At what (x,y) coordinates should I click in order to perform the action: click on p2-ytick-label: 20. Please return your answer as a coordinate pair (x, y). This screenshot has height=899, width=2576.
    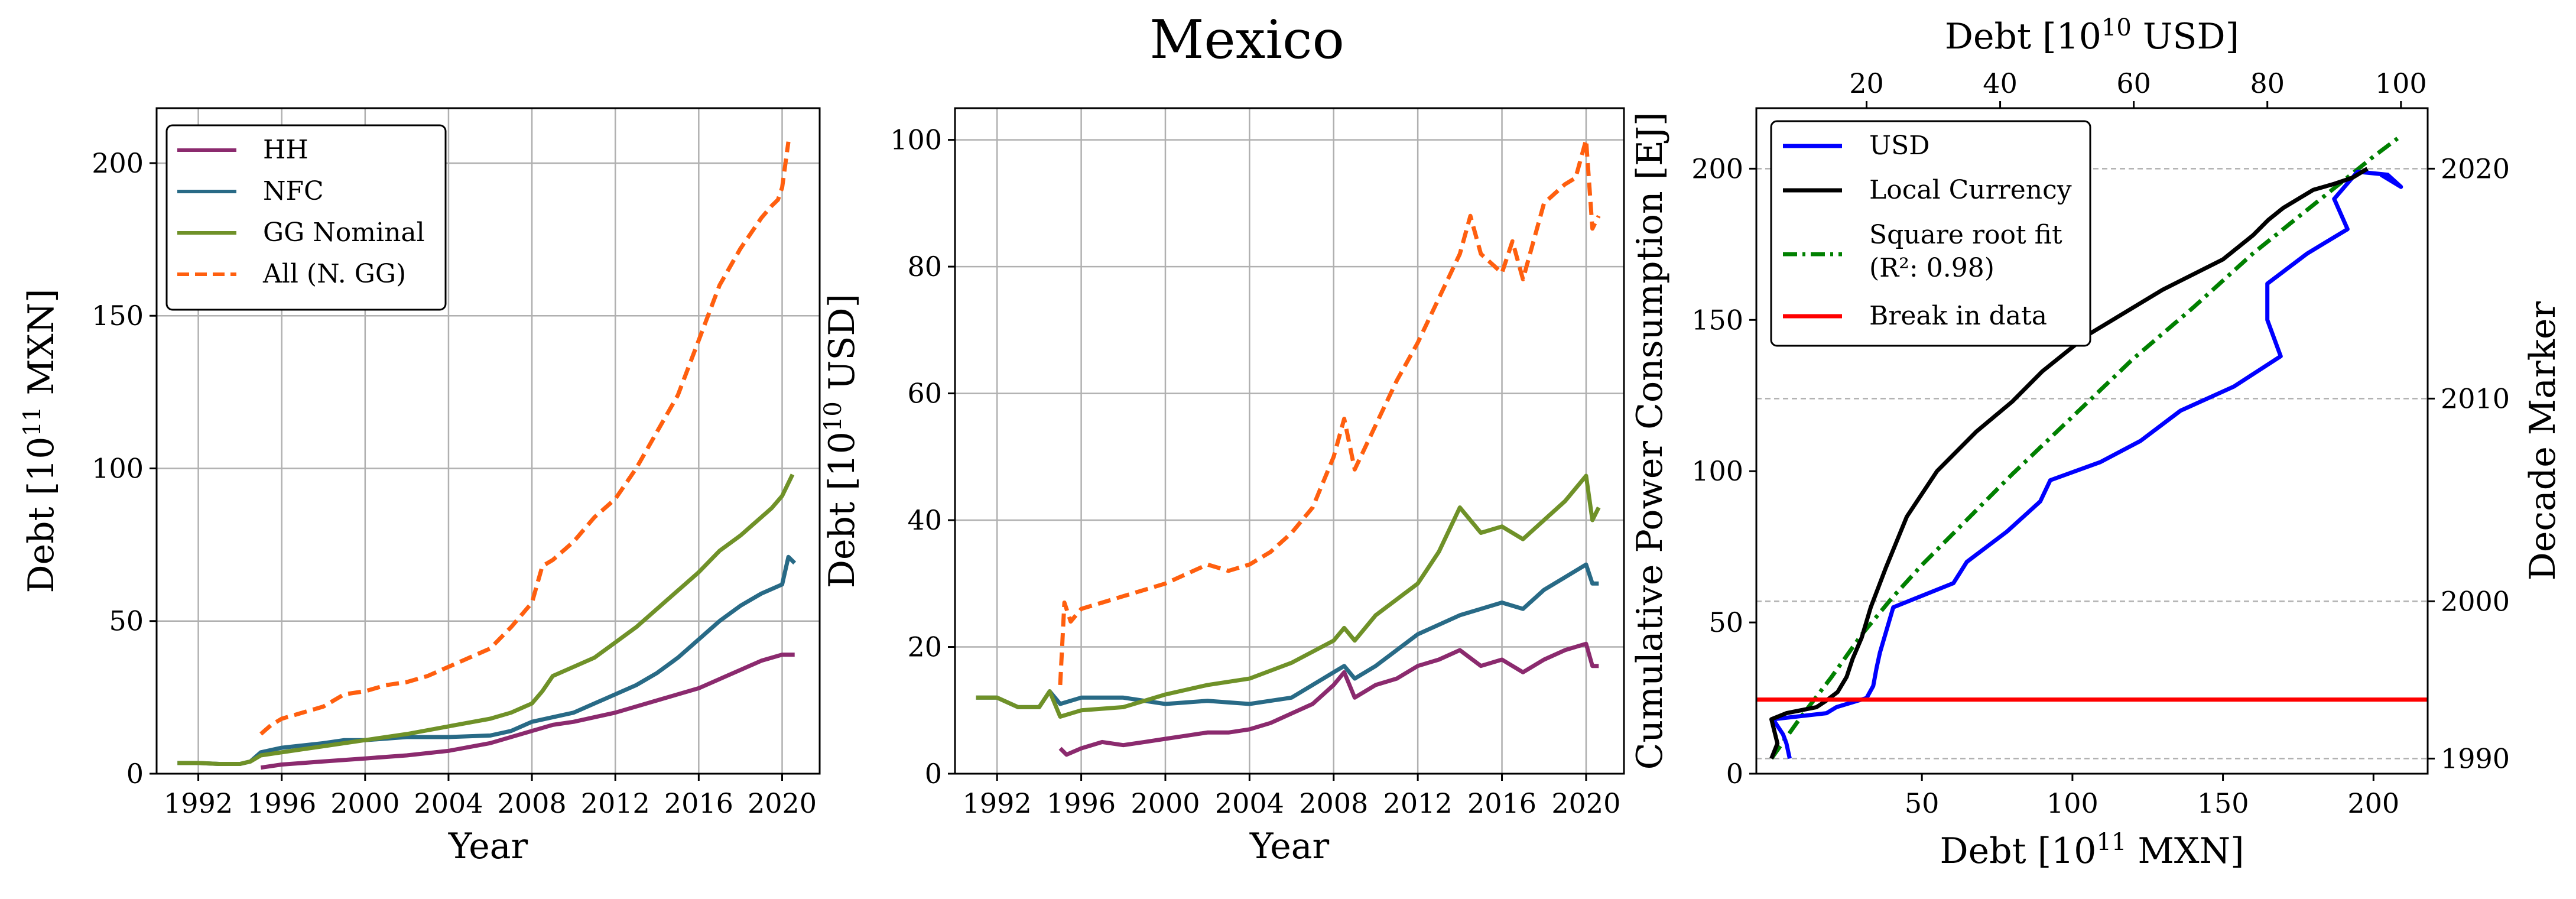
    Looking at the image, I should click on (924, 647).